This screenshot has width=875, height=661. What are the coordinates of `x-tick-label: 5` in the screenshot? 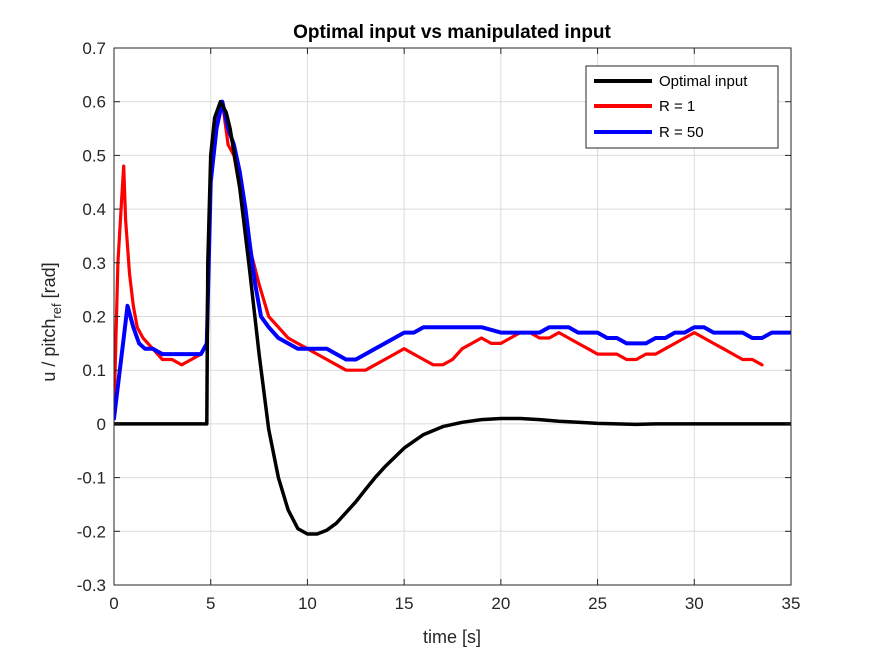 It's located at (210, 603).